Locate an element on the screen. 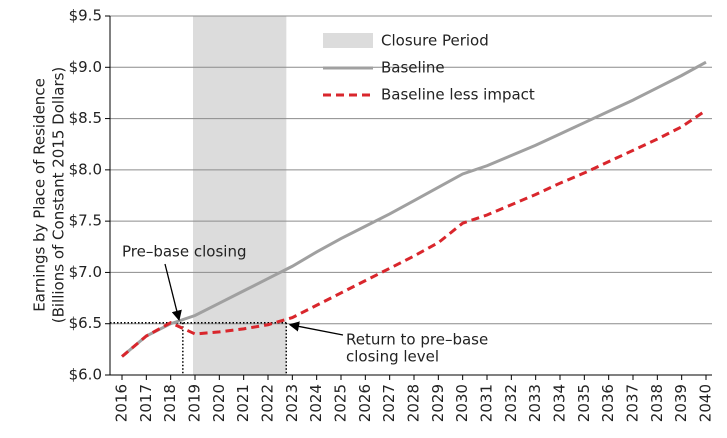  x-tick-label: 2018 is located at coordinates (170, 403).